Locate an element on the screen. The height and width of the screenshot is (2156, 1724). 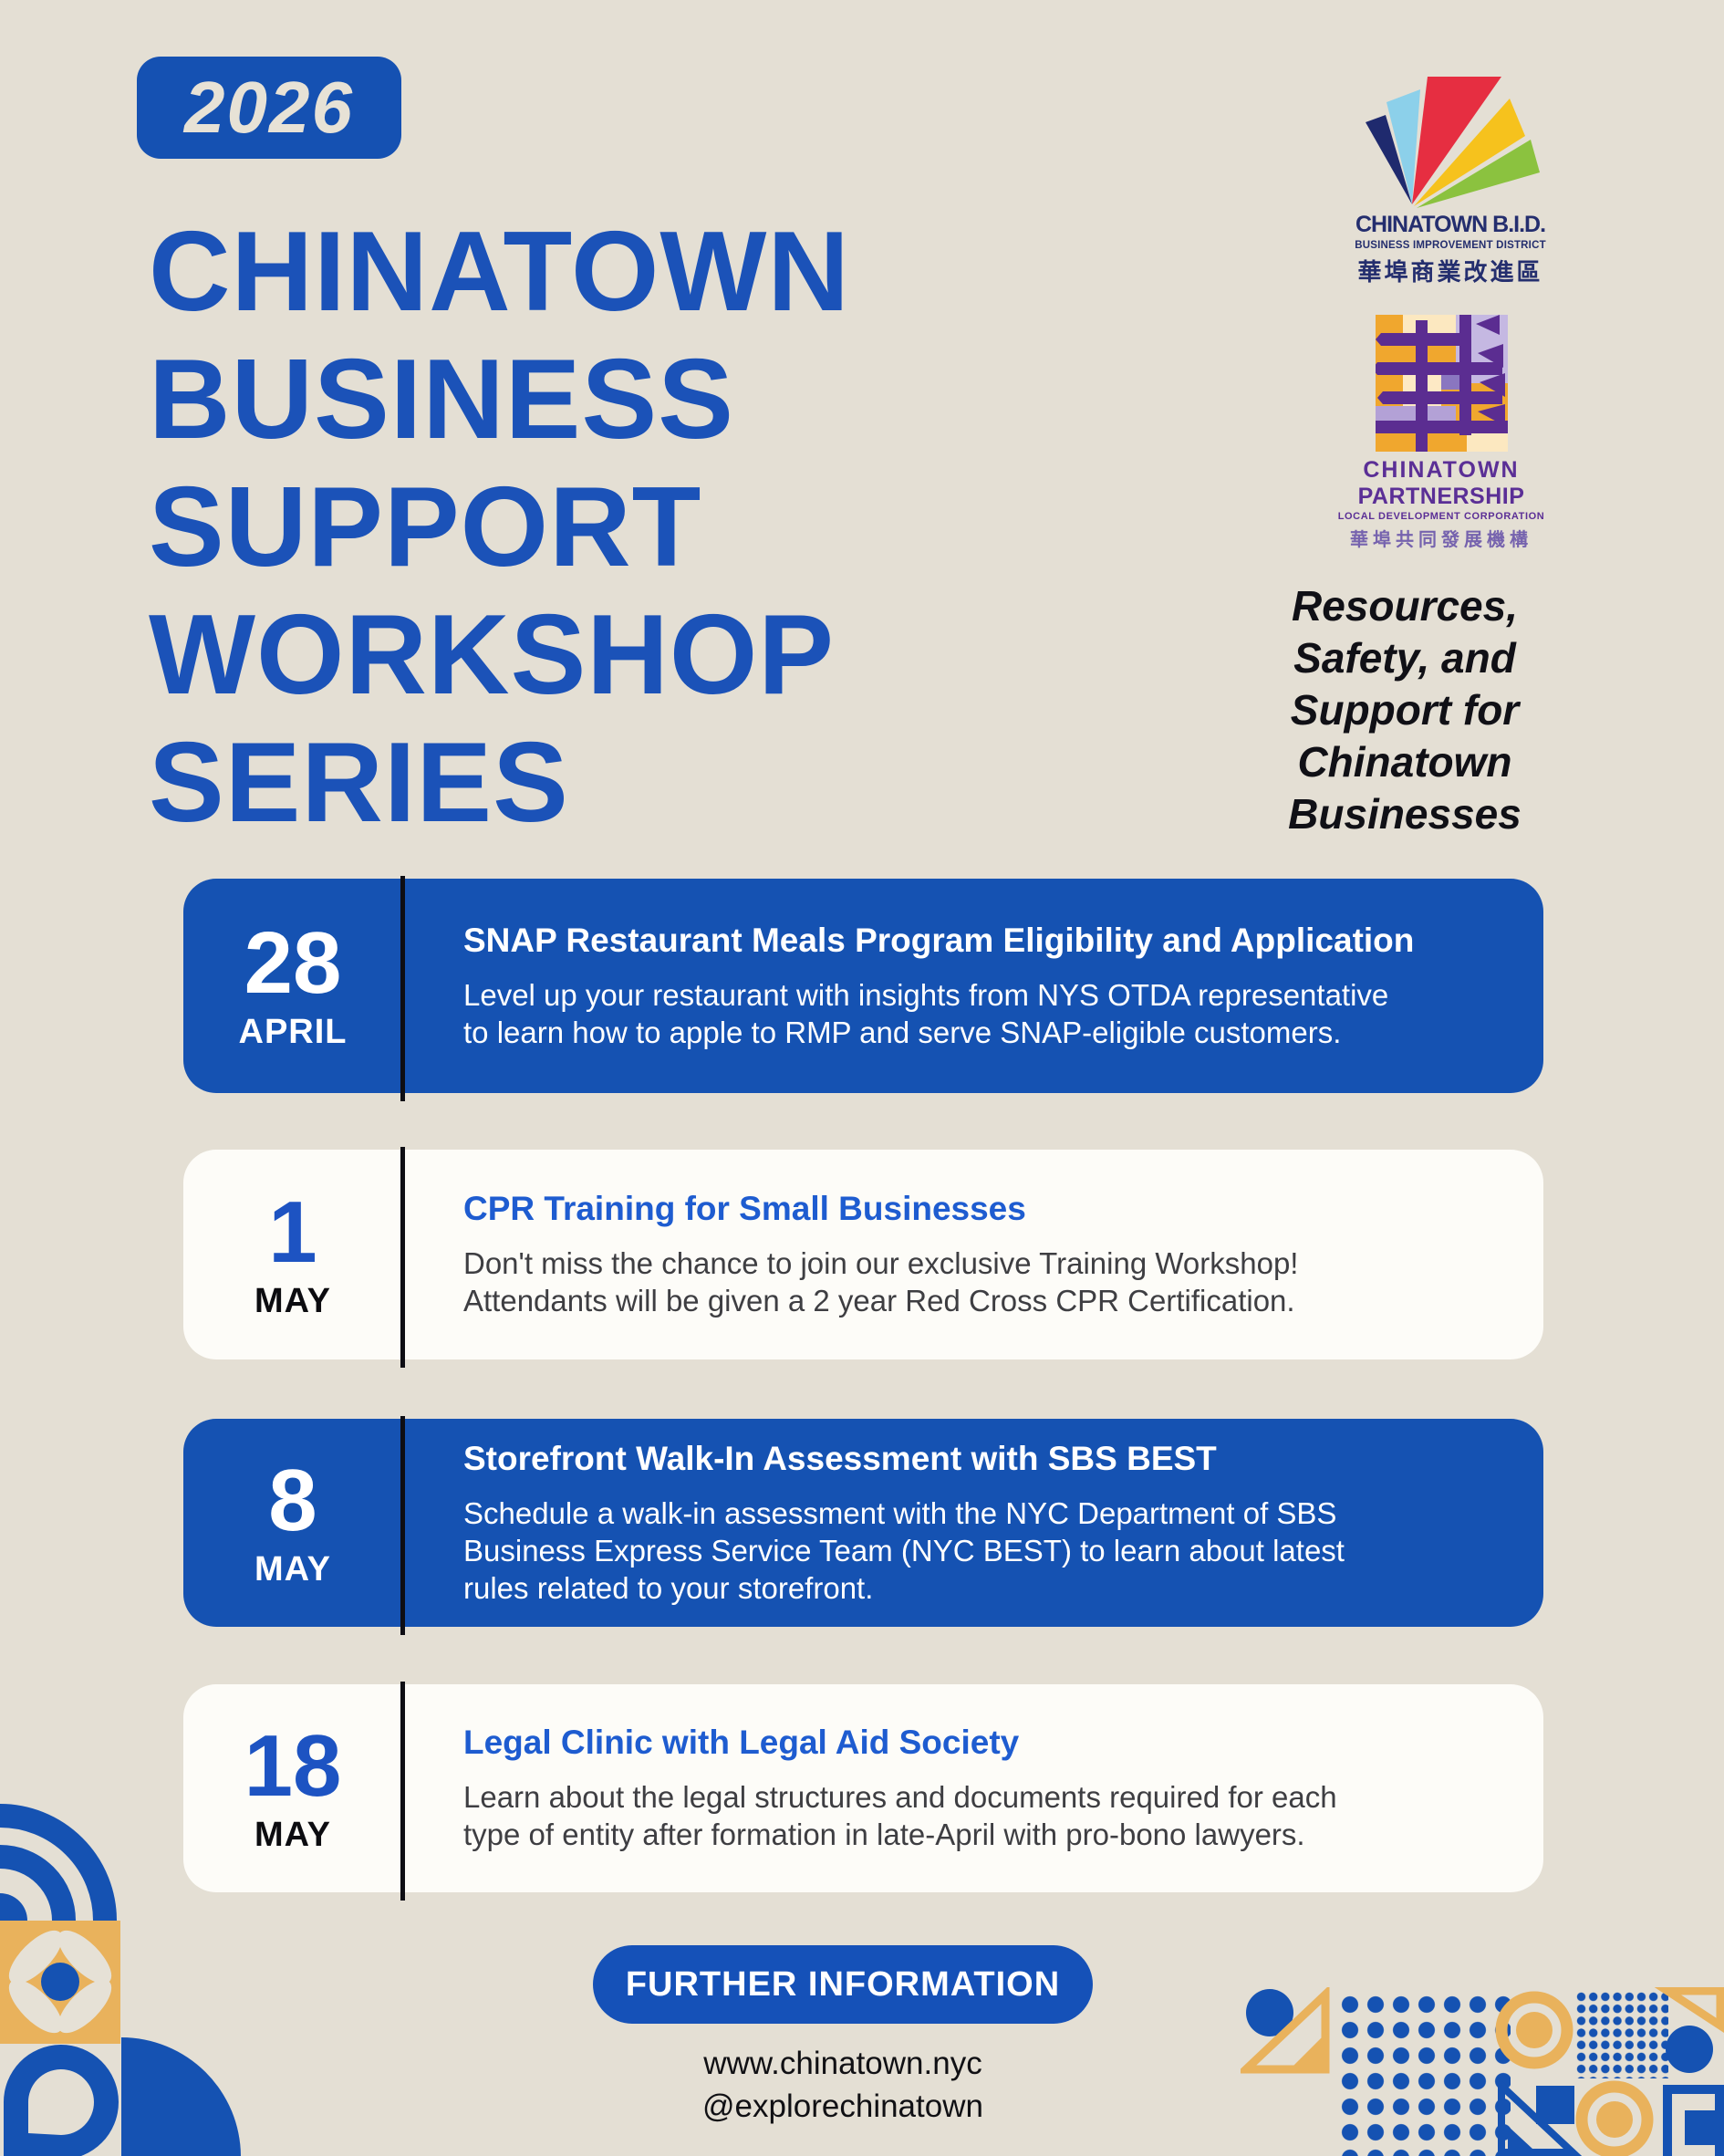
page-title-line: SERIES is located at coordinates (359, 783).